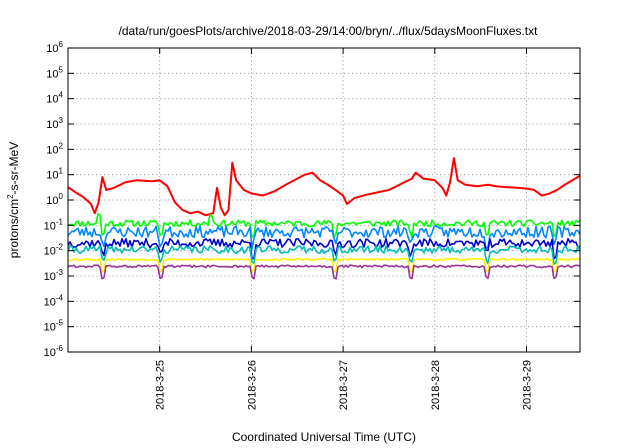 The height and width of the screenshot is (448, 640). What do you see at coordinates (61, 95) in the screenshot?
I see `y-tick-exponent: 4` at bounding box center [61, 95].